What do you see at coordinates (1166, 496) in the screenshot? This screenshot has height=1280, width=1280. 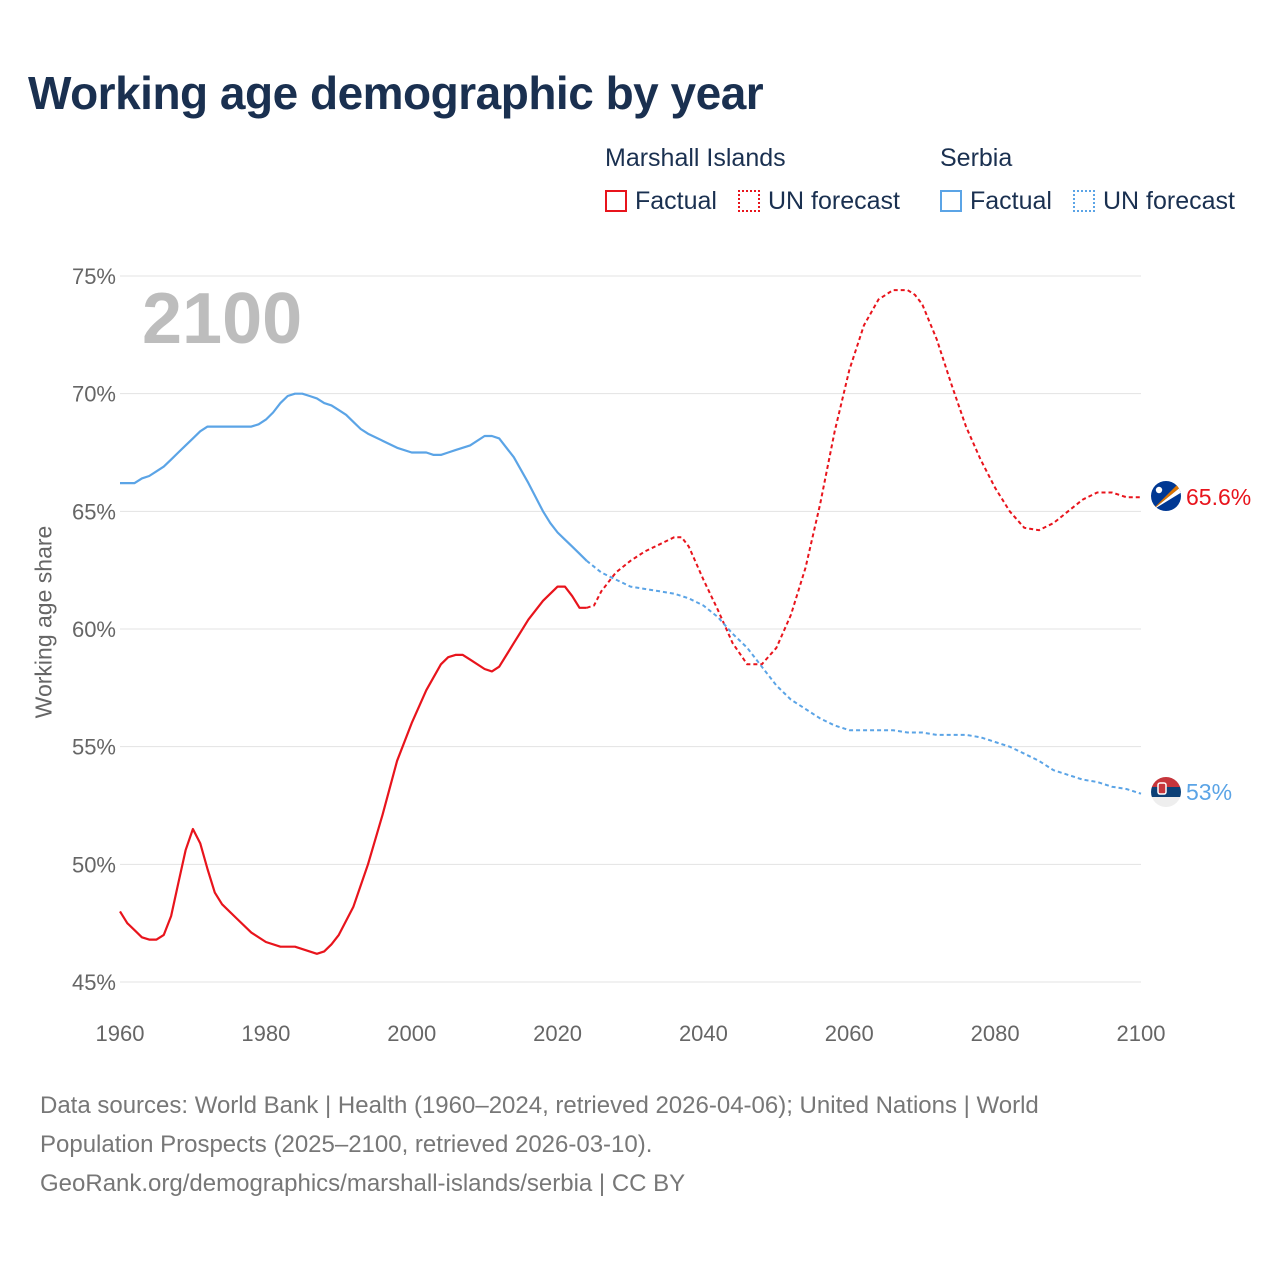 I see `marshall-islands-flag-icon` at bounding box center [1166, 496].